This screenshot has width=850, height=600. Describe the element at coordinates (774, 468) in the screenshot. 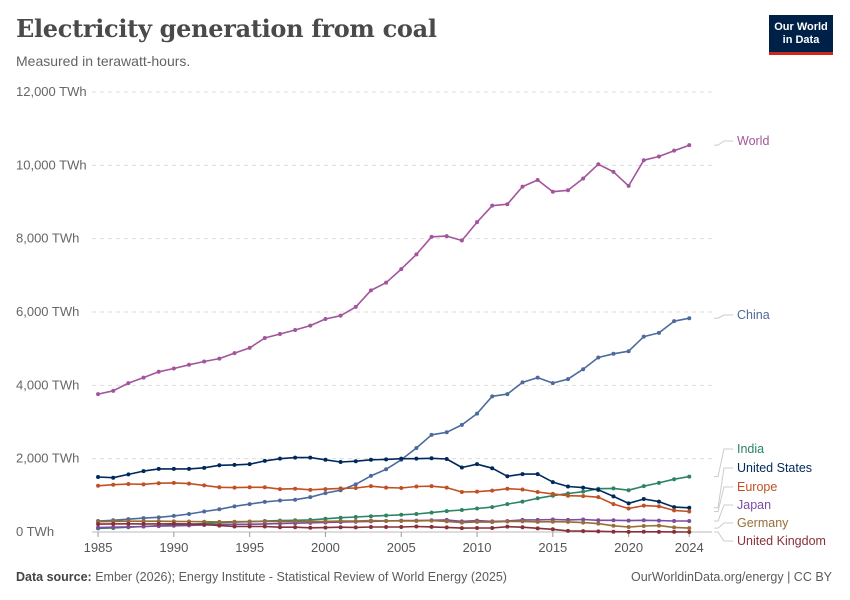

I see `series-label-united-states: United States` at that location.